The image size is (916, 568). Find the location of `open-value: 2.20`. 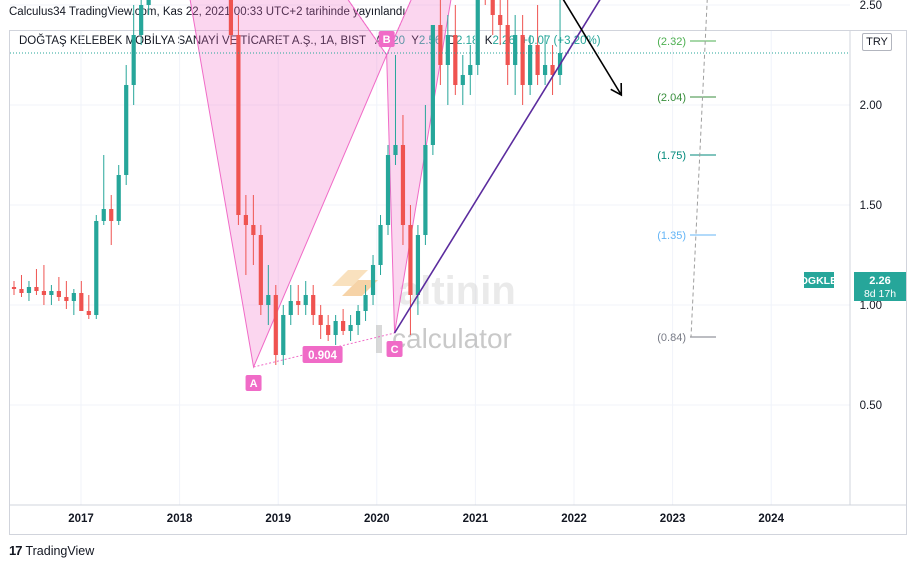

open-value: 2.20 is located at coordinates (394, 41).